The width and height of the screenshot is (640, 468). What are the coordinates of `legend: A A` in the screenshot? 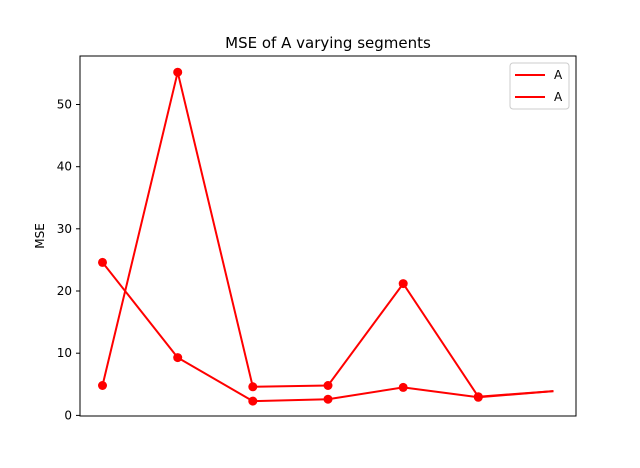 It's located at (539, 86).